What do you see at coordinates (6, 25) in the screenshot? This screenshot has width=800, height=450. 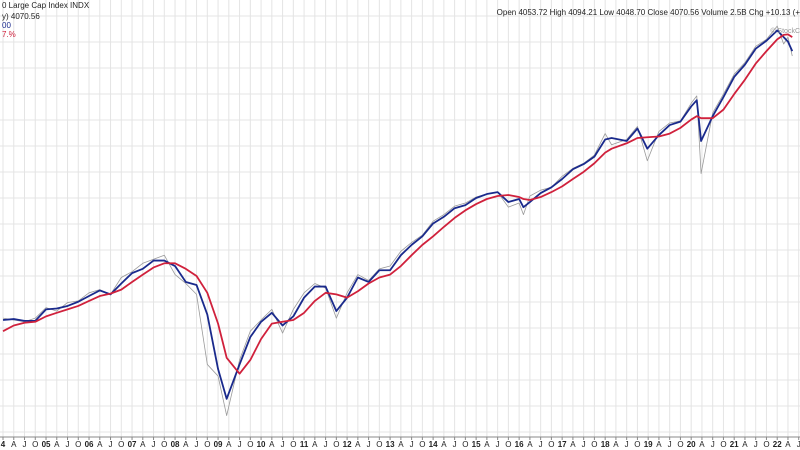 I see `legend-line: 00` at bounding box center [6, 25].